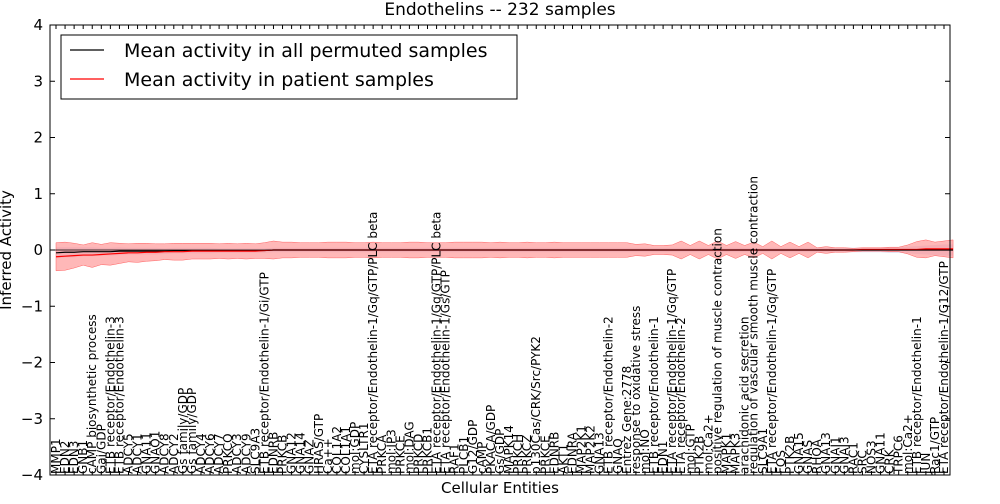 The width and height of the screenshot is (1000, 504). I want to click on x-tick-label: PRKCB1, so click(428, 450).